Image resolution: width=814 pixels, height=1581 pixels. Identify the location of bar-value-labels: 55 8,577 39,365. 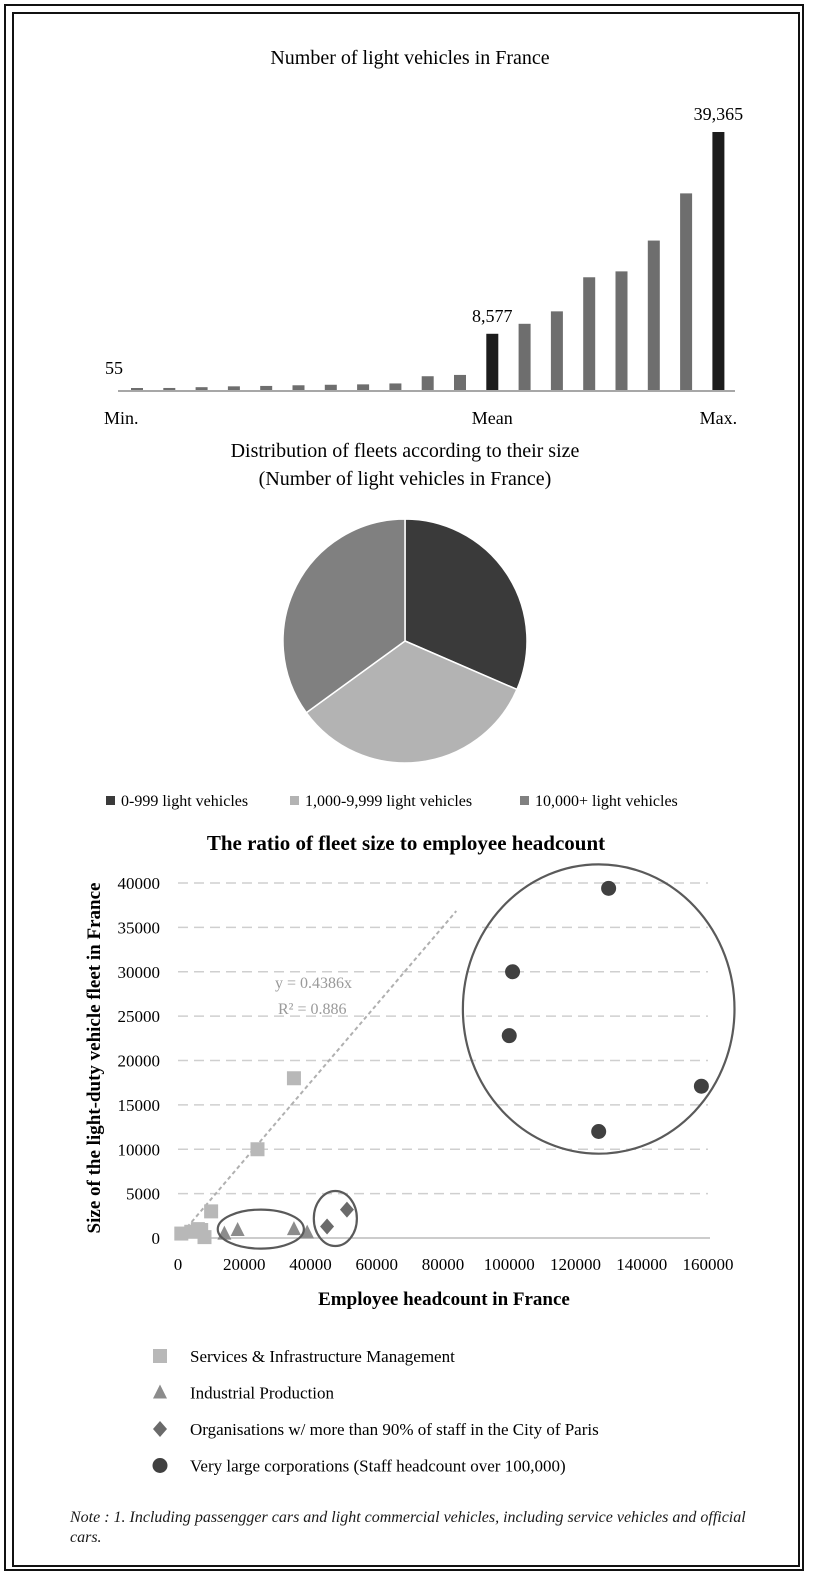
(424, 241).